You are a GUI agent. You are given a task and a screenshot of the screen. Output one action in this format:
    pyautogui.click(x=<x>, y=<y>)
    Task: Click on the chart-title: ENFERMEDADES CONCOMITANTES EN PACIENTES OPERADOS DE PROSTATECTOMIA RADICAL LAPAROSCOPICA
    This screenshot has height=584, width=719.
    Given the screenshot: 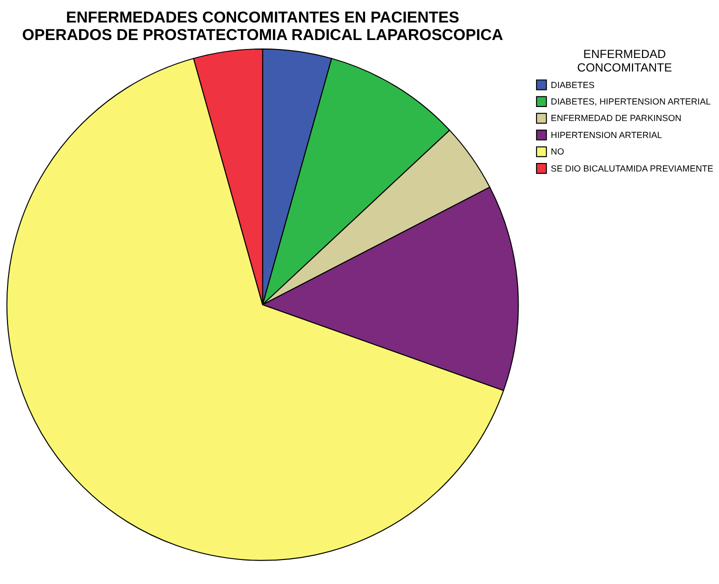 What is the action you would take?
    pyautogui.click(x=263, y=26)
    